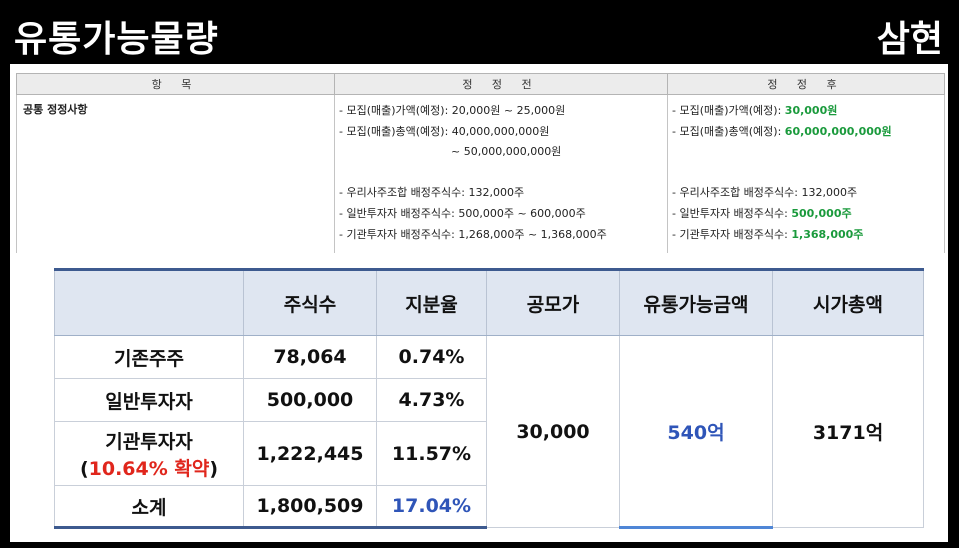 Image resolution: width=959 pixels, height=548 pixels. Describe the element at coordinates (149, 507) in the screenshot. I see `row-label: 소계` at that location.